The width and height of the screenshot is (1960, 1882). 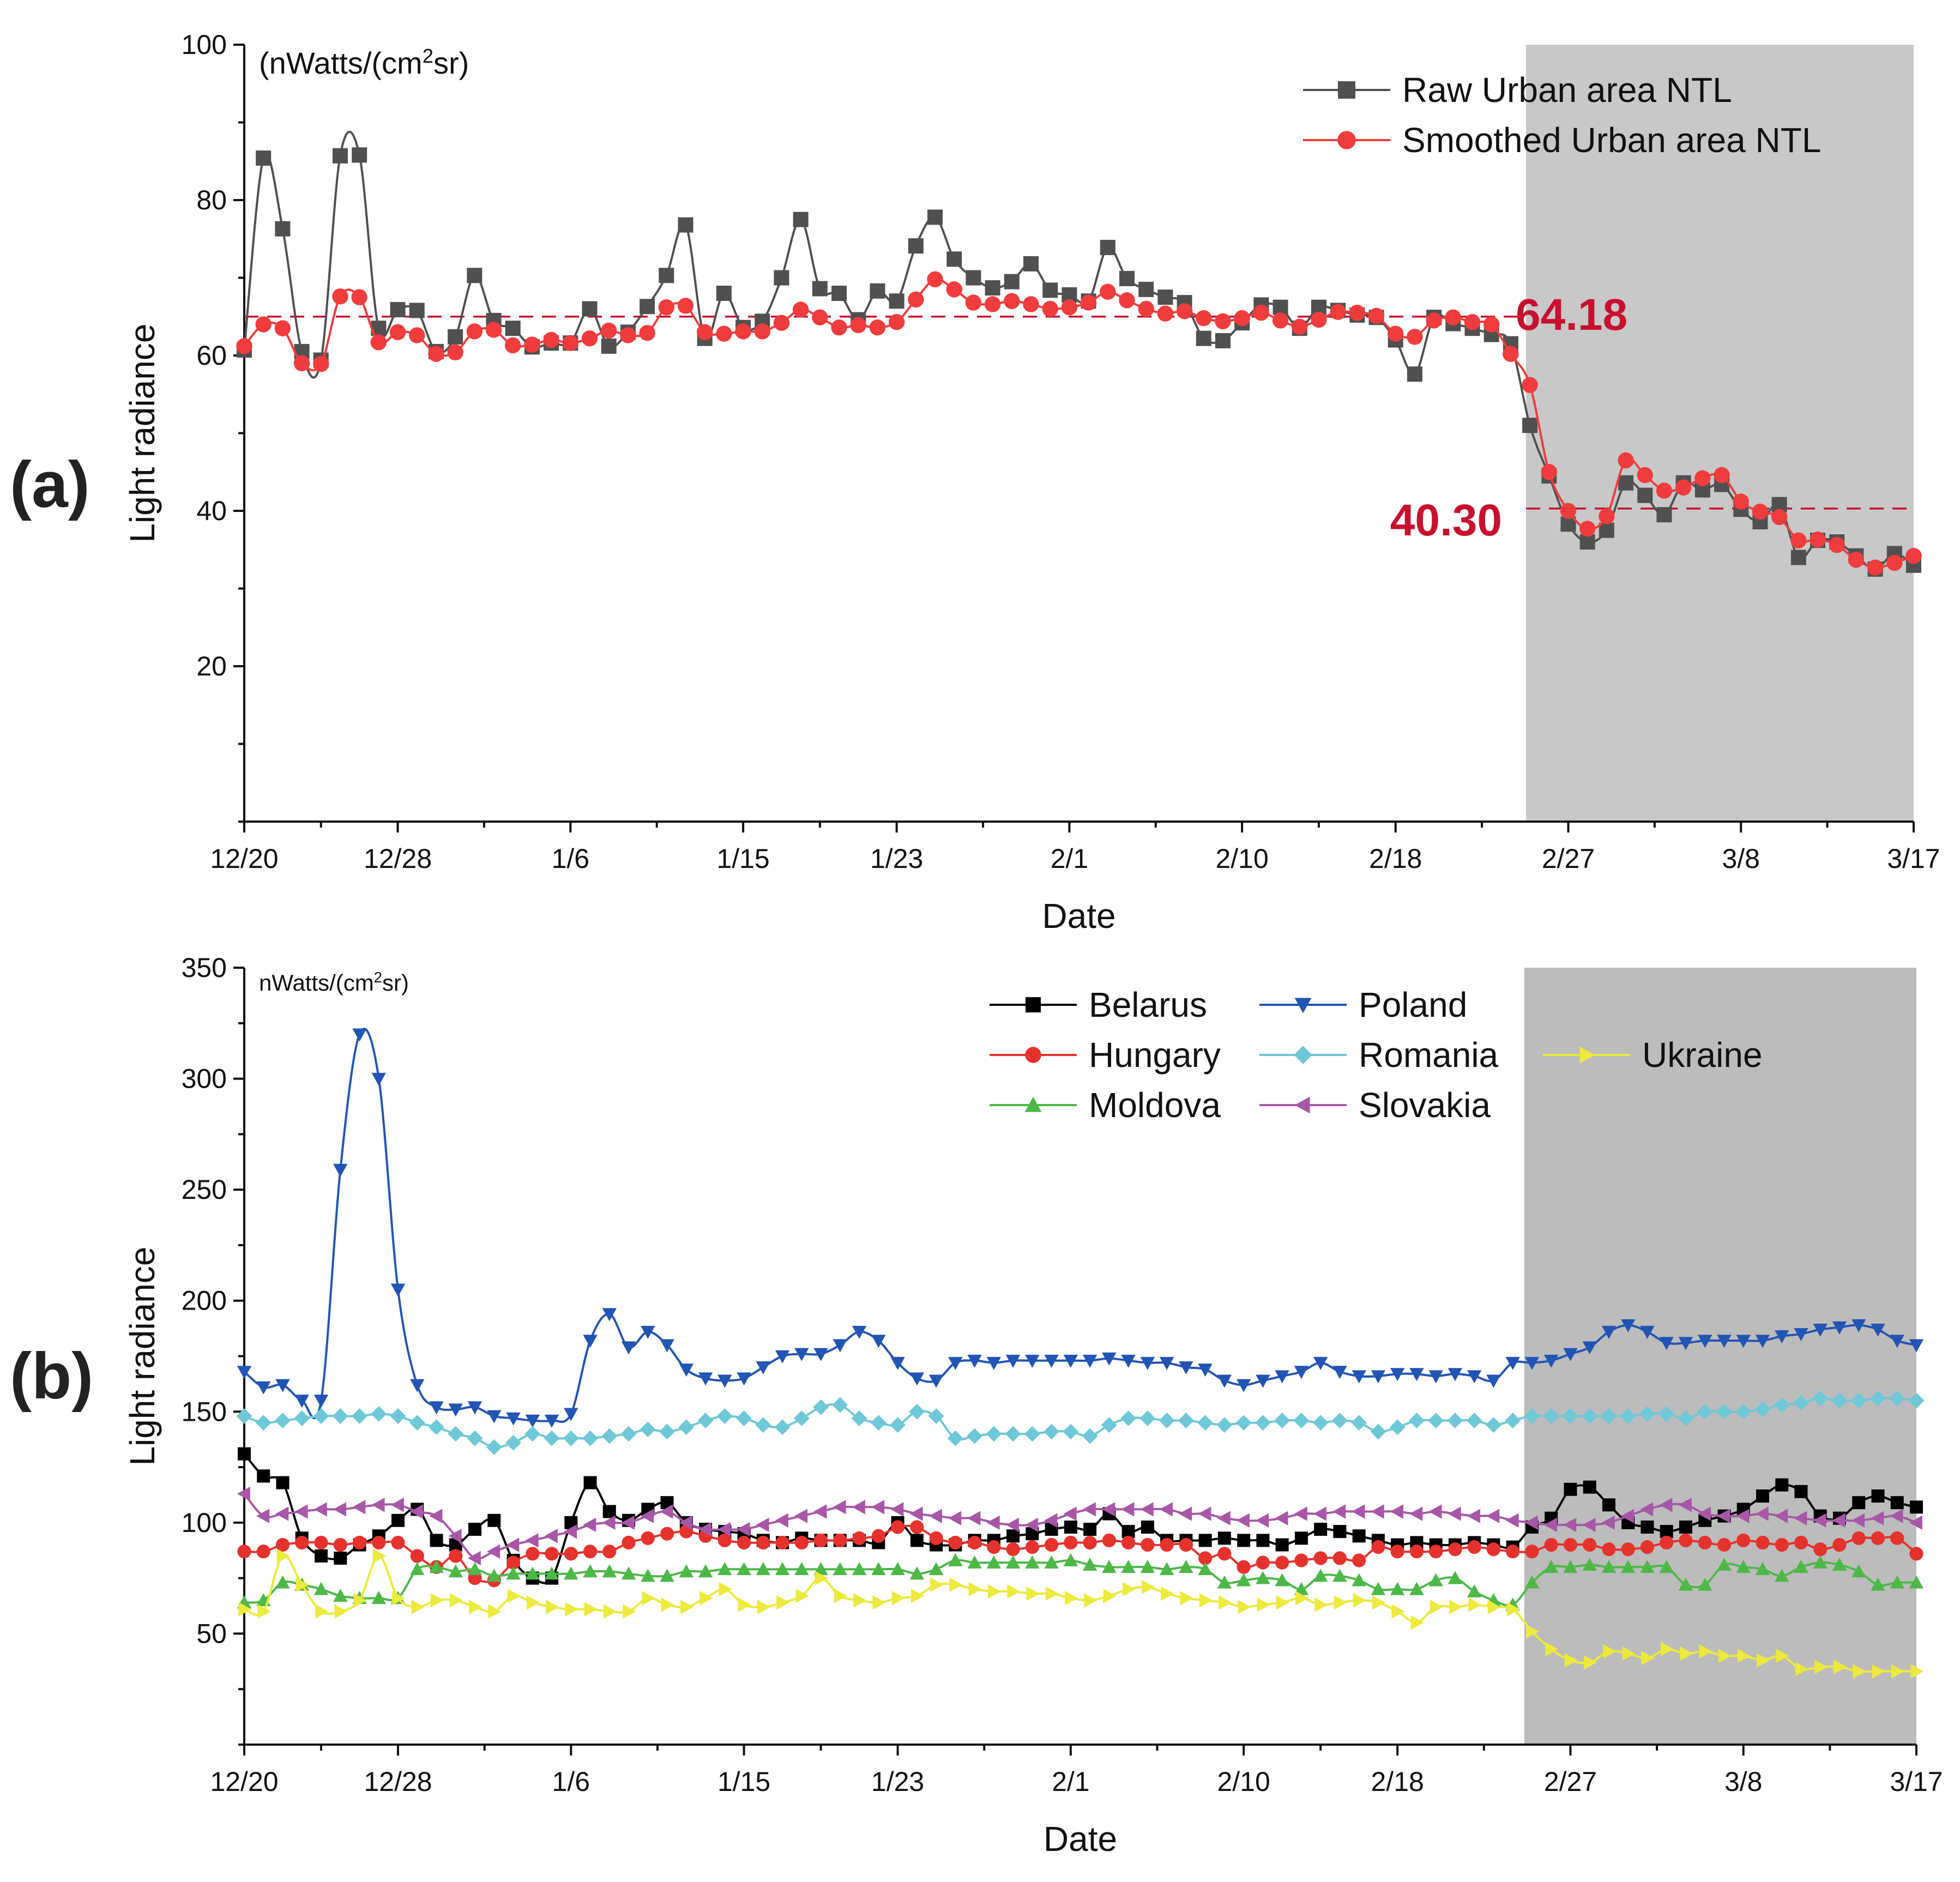 I want to click on legend-label: Romania, so click(x=1429, y=1055).